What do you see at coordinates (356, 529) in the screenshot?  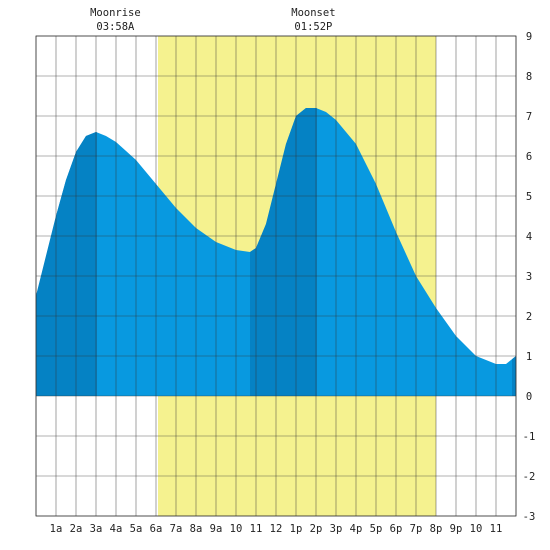 I see `x-tick-label: 4p` at bounding box center [356, 529].